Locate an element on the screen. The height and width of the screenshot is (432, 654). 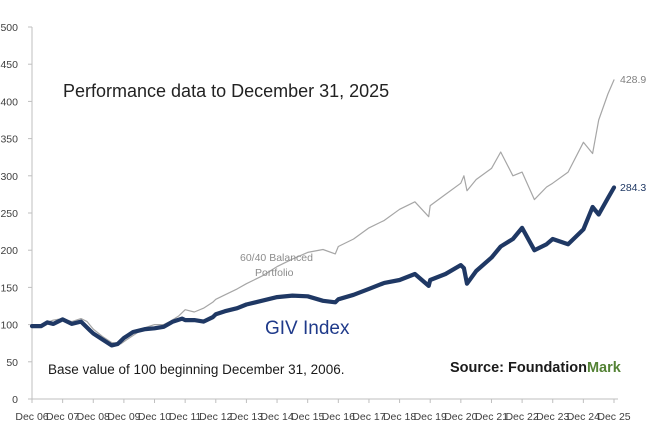
y-tick-label: 200 is located at coordinates (9, 251).